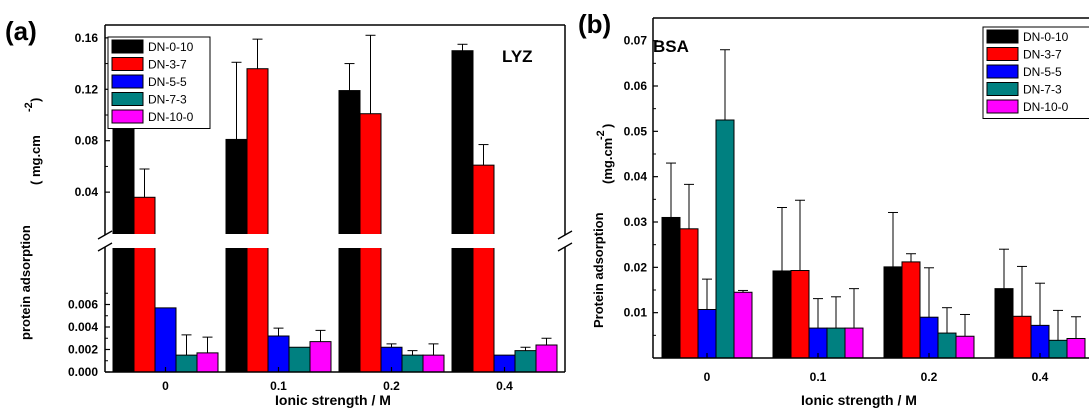 This screenshot has height=410, width=1089. Describe the element at coordinates (859, 400) in the screenshot. I see `x-axis-label-b: Ionic strength / M` at that location.